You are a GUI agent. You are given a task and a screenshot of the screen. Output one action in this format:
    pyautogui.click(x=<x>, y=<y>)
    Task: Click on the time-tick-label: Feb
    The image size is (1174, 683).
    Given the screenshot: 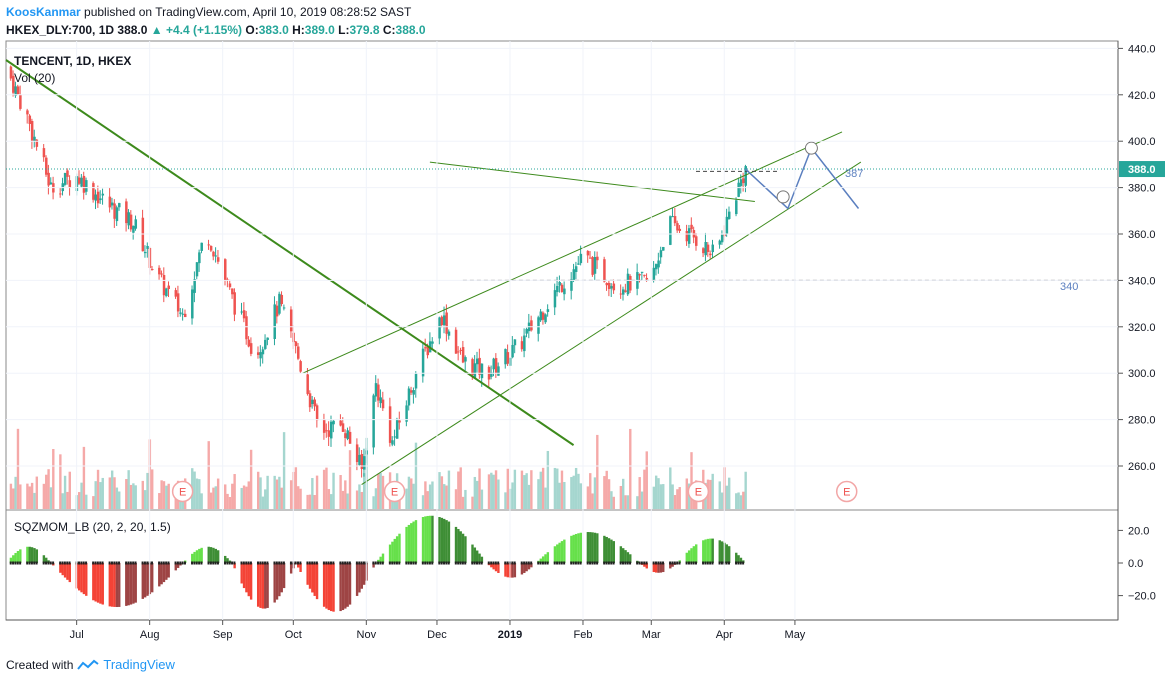 What is the action you would take?
    pyautogui.click(x=582, y=635)
    